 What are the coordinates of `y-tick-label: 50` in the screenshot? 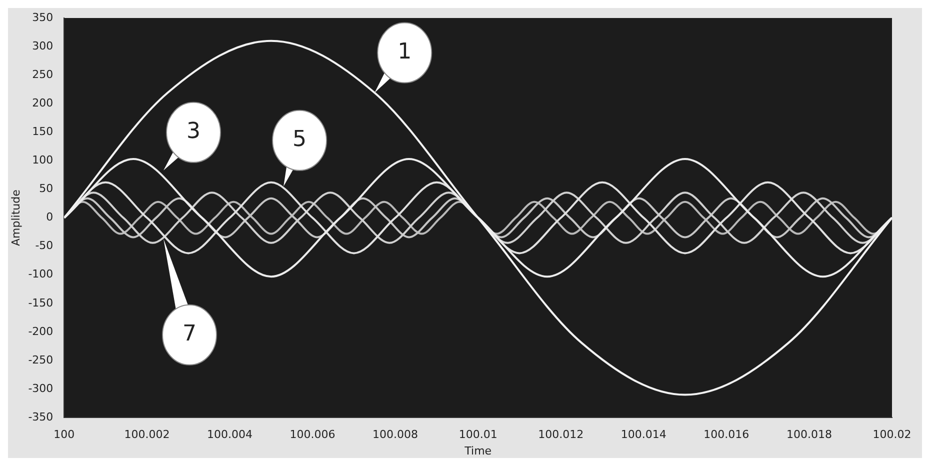 It's located at (46, 189).